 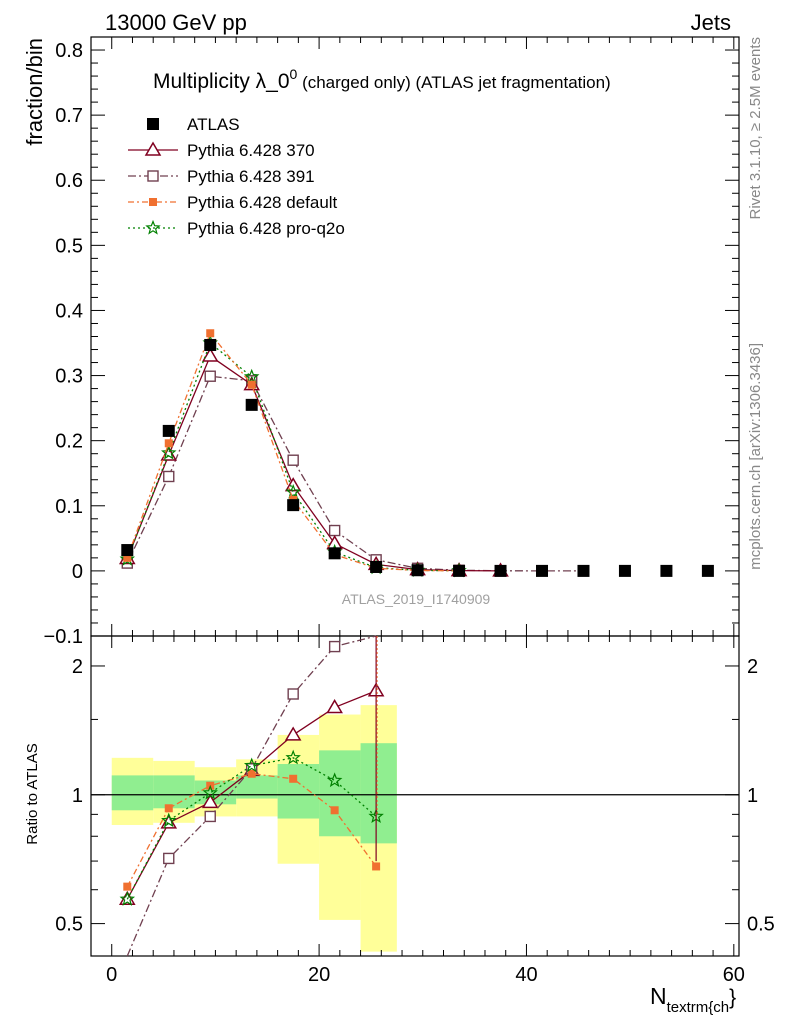 What do you see at coordinates (266, 228) in the screenshot?
I see `legend-label: Pythia 6.428 pro-q2o` at bounding box center [266, 228].